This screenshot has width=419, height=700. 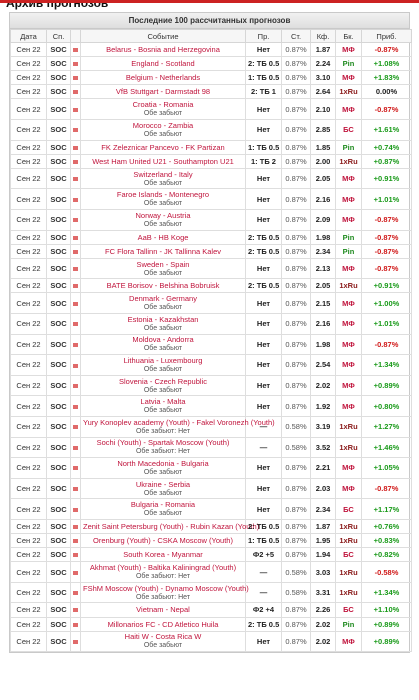 I want to click on event-link: Belarus - Bosnia and Herzegovina, so click(x=163, y=50).